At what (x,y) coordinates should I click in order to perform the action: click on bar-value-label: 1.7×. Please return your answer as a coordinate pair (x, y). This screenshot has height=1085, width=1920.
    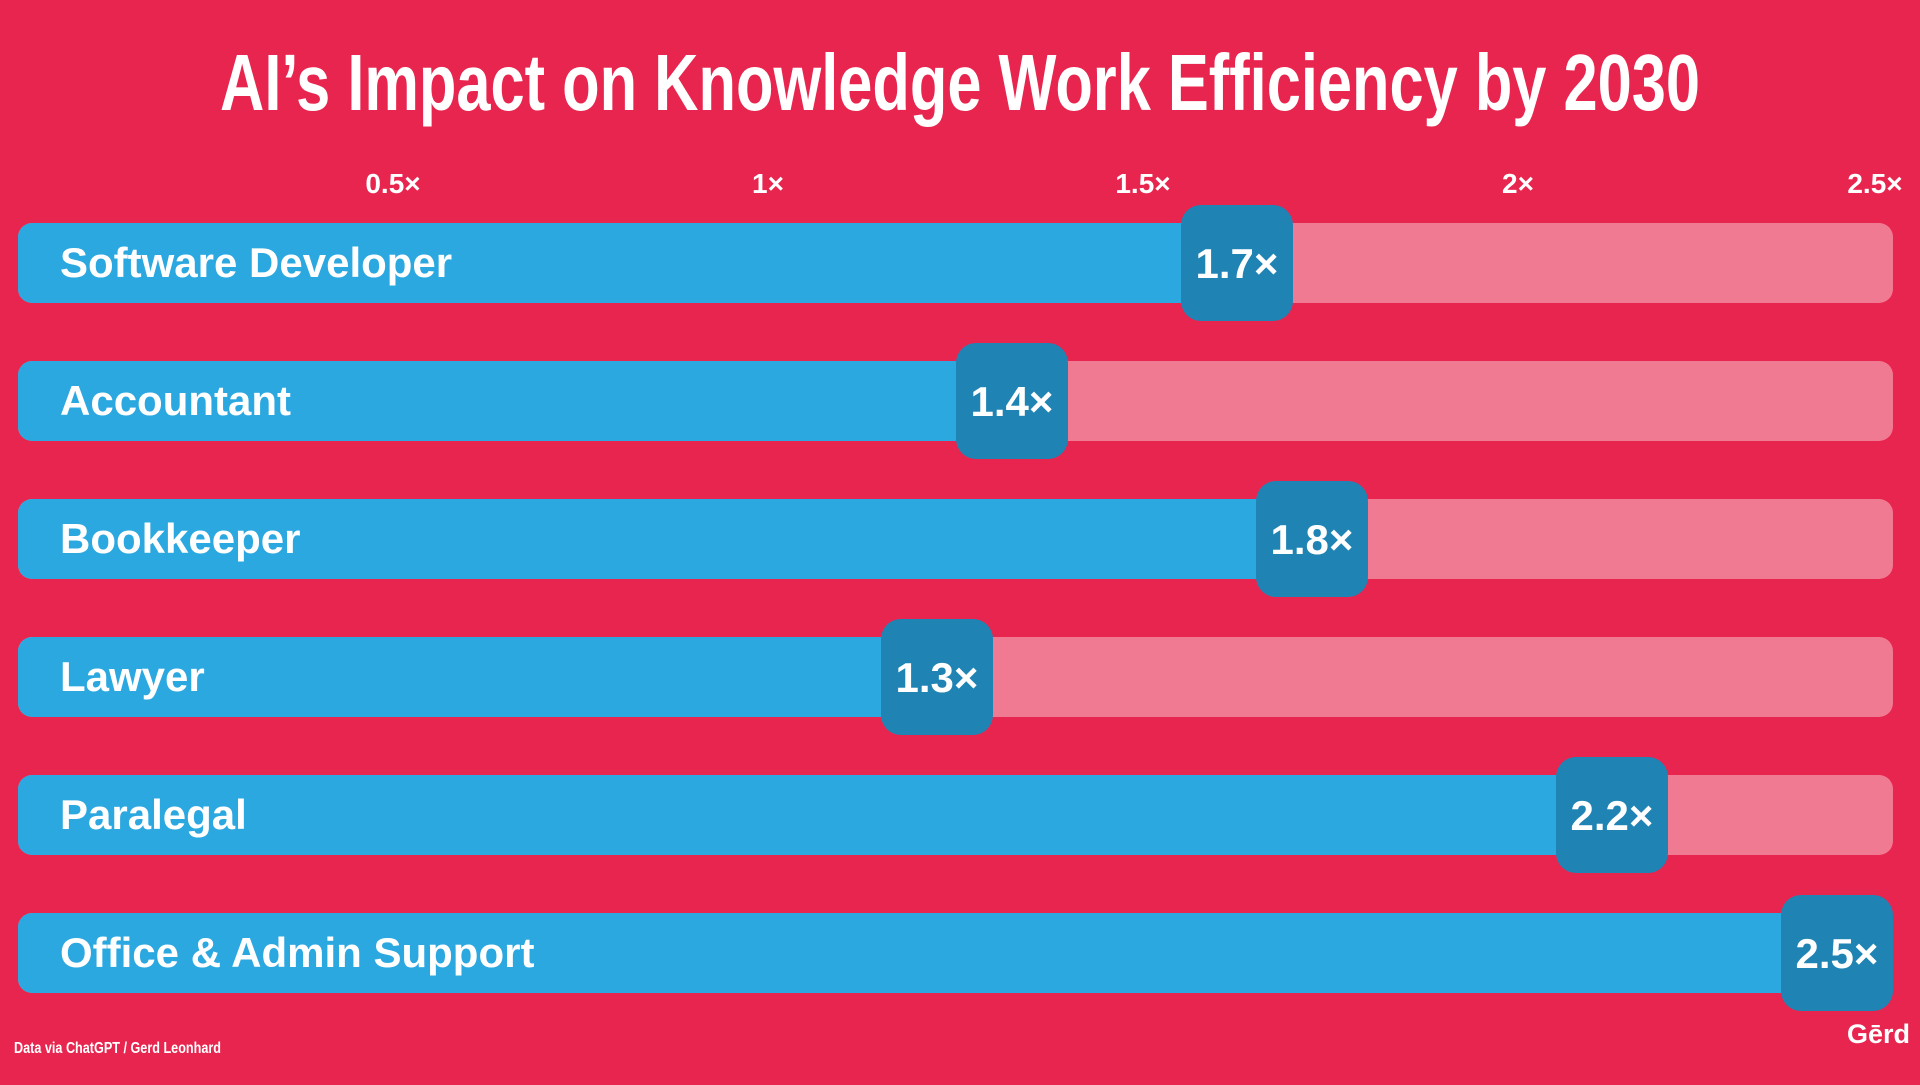
    Looking at the image, I should click on (1237, 263).